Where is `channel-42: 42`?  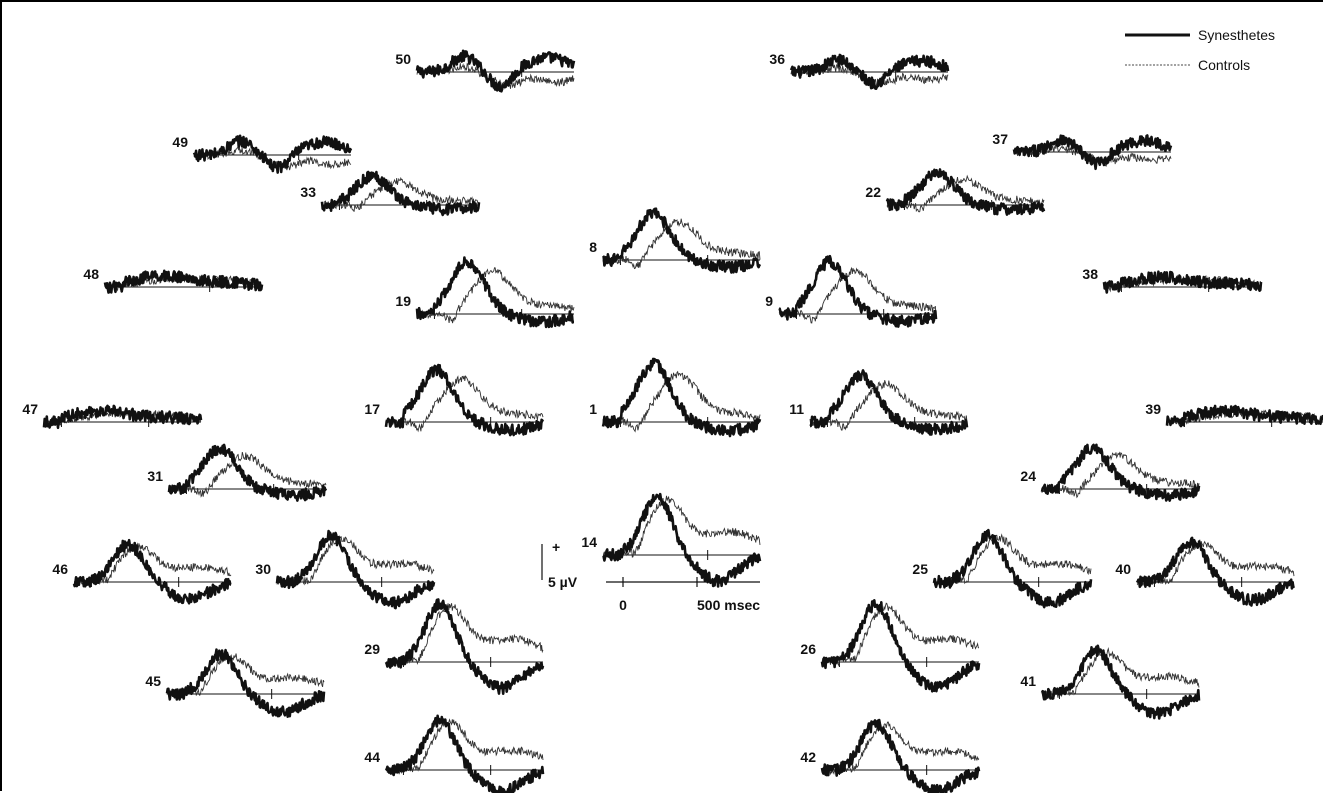 channel-42: 42 is located at coordinates (890, 755).